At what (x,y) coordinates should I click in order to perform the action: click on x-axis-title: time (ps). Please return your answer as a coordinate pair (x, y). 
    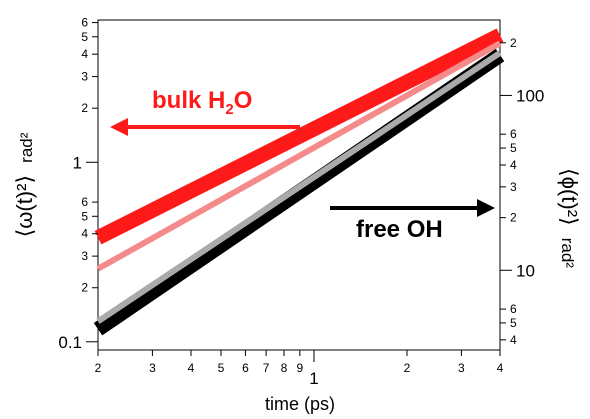
    Looking at the image, I should click on (300, 404).